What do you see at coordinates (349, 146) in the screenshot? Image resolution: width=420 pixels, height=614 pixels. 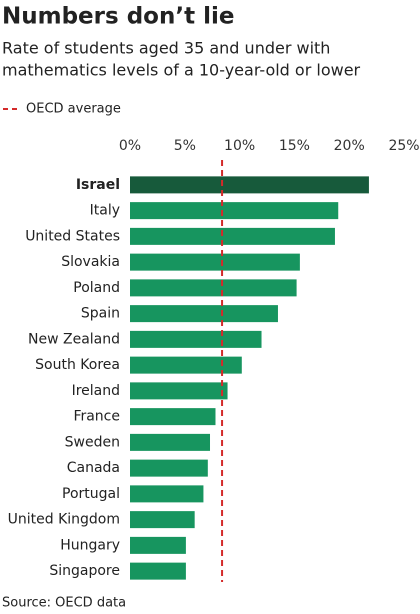 I see `x-tick-label: 20%` at bounding box center [349, 146].